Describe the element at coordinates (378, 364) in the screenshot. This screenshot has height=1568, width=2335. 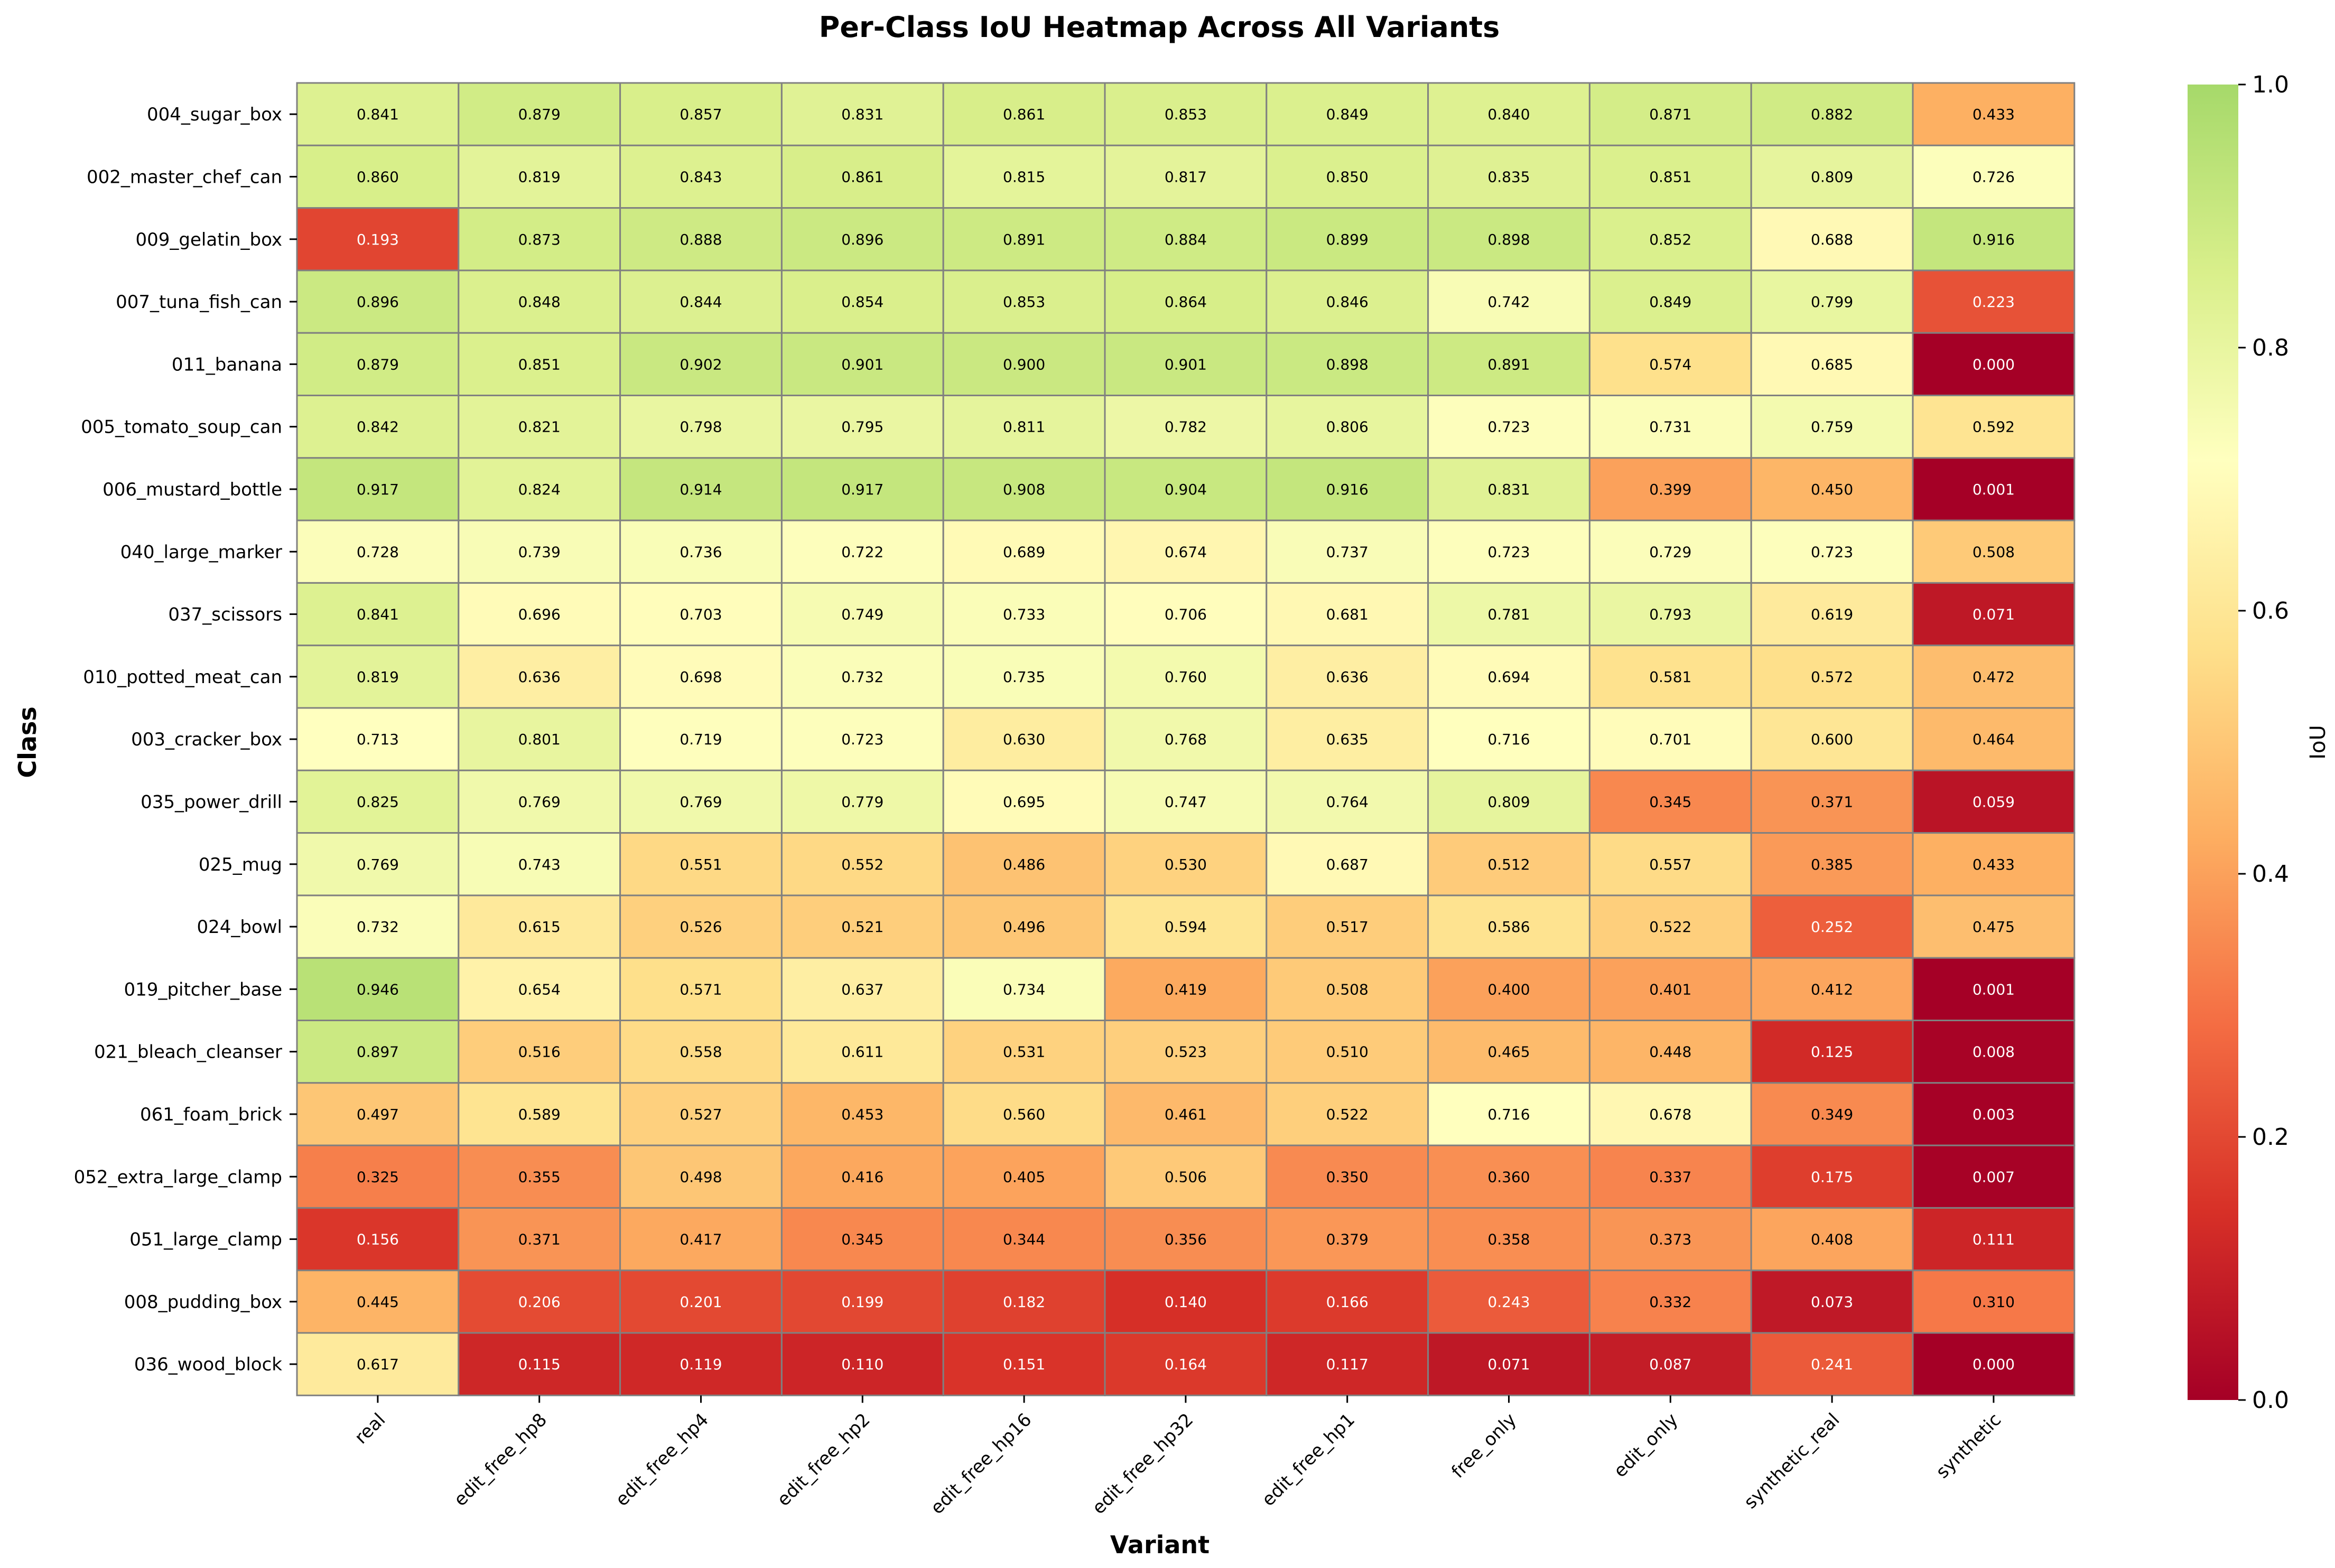
I see `cell-value-label: 0.879` at that location.